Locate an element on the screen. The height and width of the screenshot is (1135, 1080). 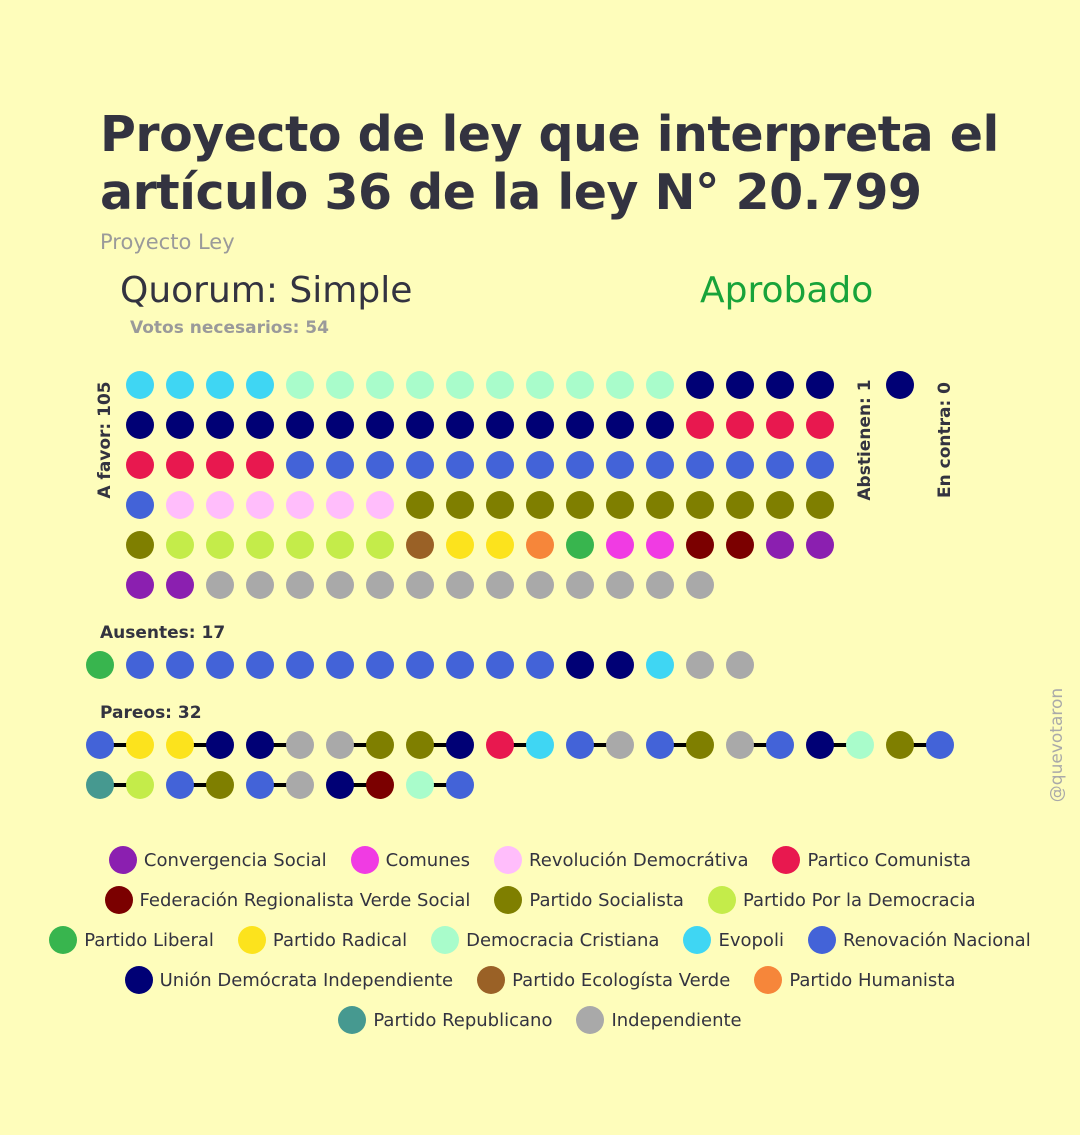
legend-item: Partido Socialista is located at coordinates (589, 900).